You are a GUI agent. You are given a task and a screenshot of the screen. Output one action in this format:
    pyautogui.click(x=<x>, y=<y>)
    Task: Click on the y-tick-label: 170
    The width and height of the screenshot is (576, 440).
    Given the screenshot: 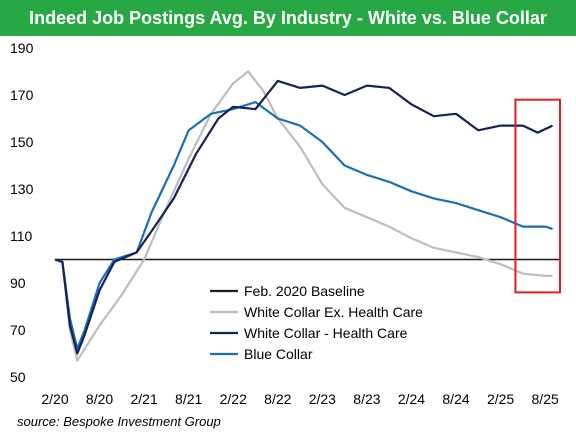 What is the action you would take?
    pyautogui.click(x=22, y=95)
    